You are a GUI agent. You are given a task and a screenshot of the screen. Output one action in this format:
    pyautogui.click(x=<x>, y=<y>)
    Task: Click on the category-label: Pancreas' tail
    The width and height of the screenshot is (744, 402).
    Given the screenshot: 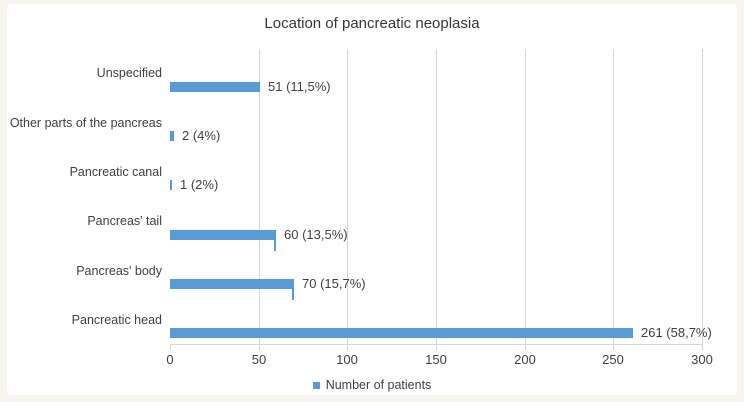 What is the action you would take?
    pyautogui.click(x=124, y=221)
    